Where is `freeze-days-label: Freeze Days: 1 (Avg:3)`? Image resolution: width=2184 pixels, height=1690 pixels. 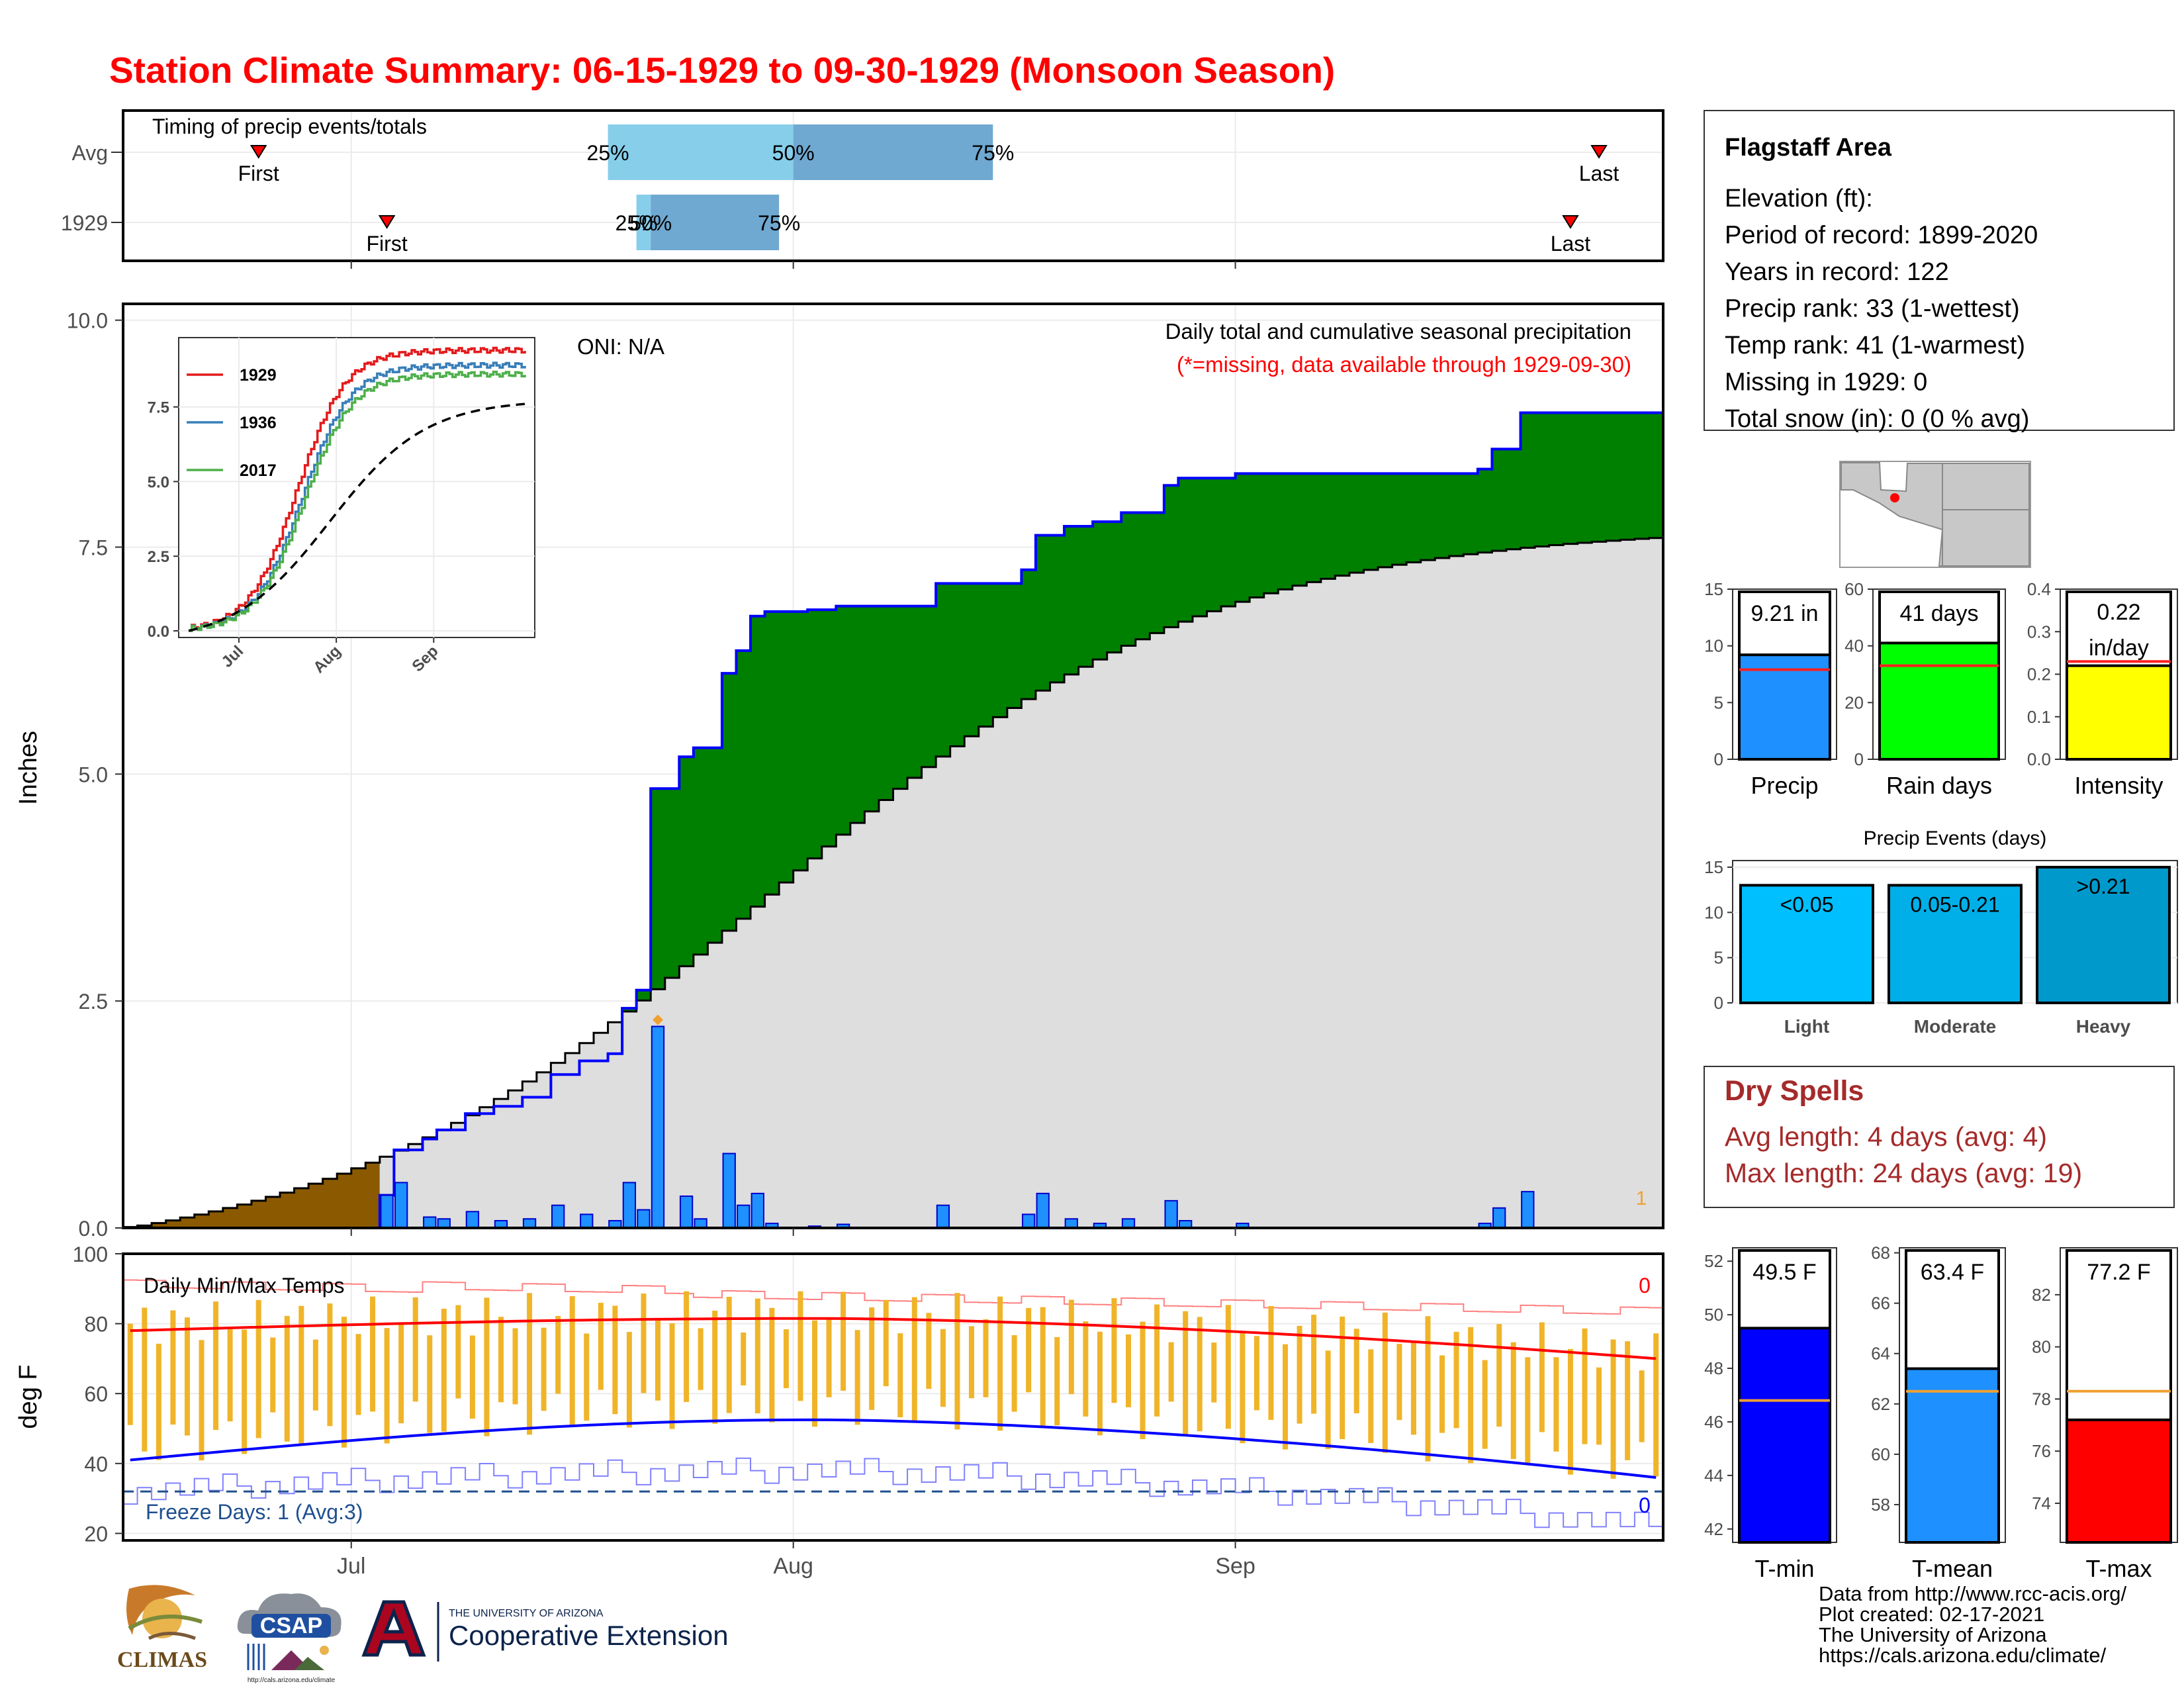 freeze-days-label: Freeze Days: 1 (Avg:3) is located at coordinates (255, 1512).